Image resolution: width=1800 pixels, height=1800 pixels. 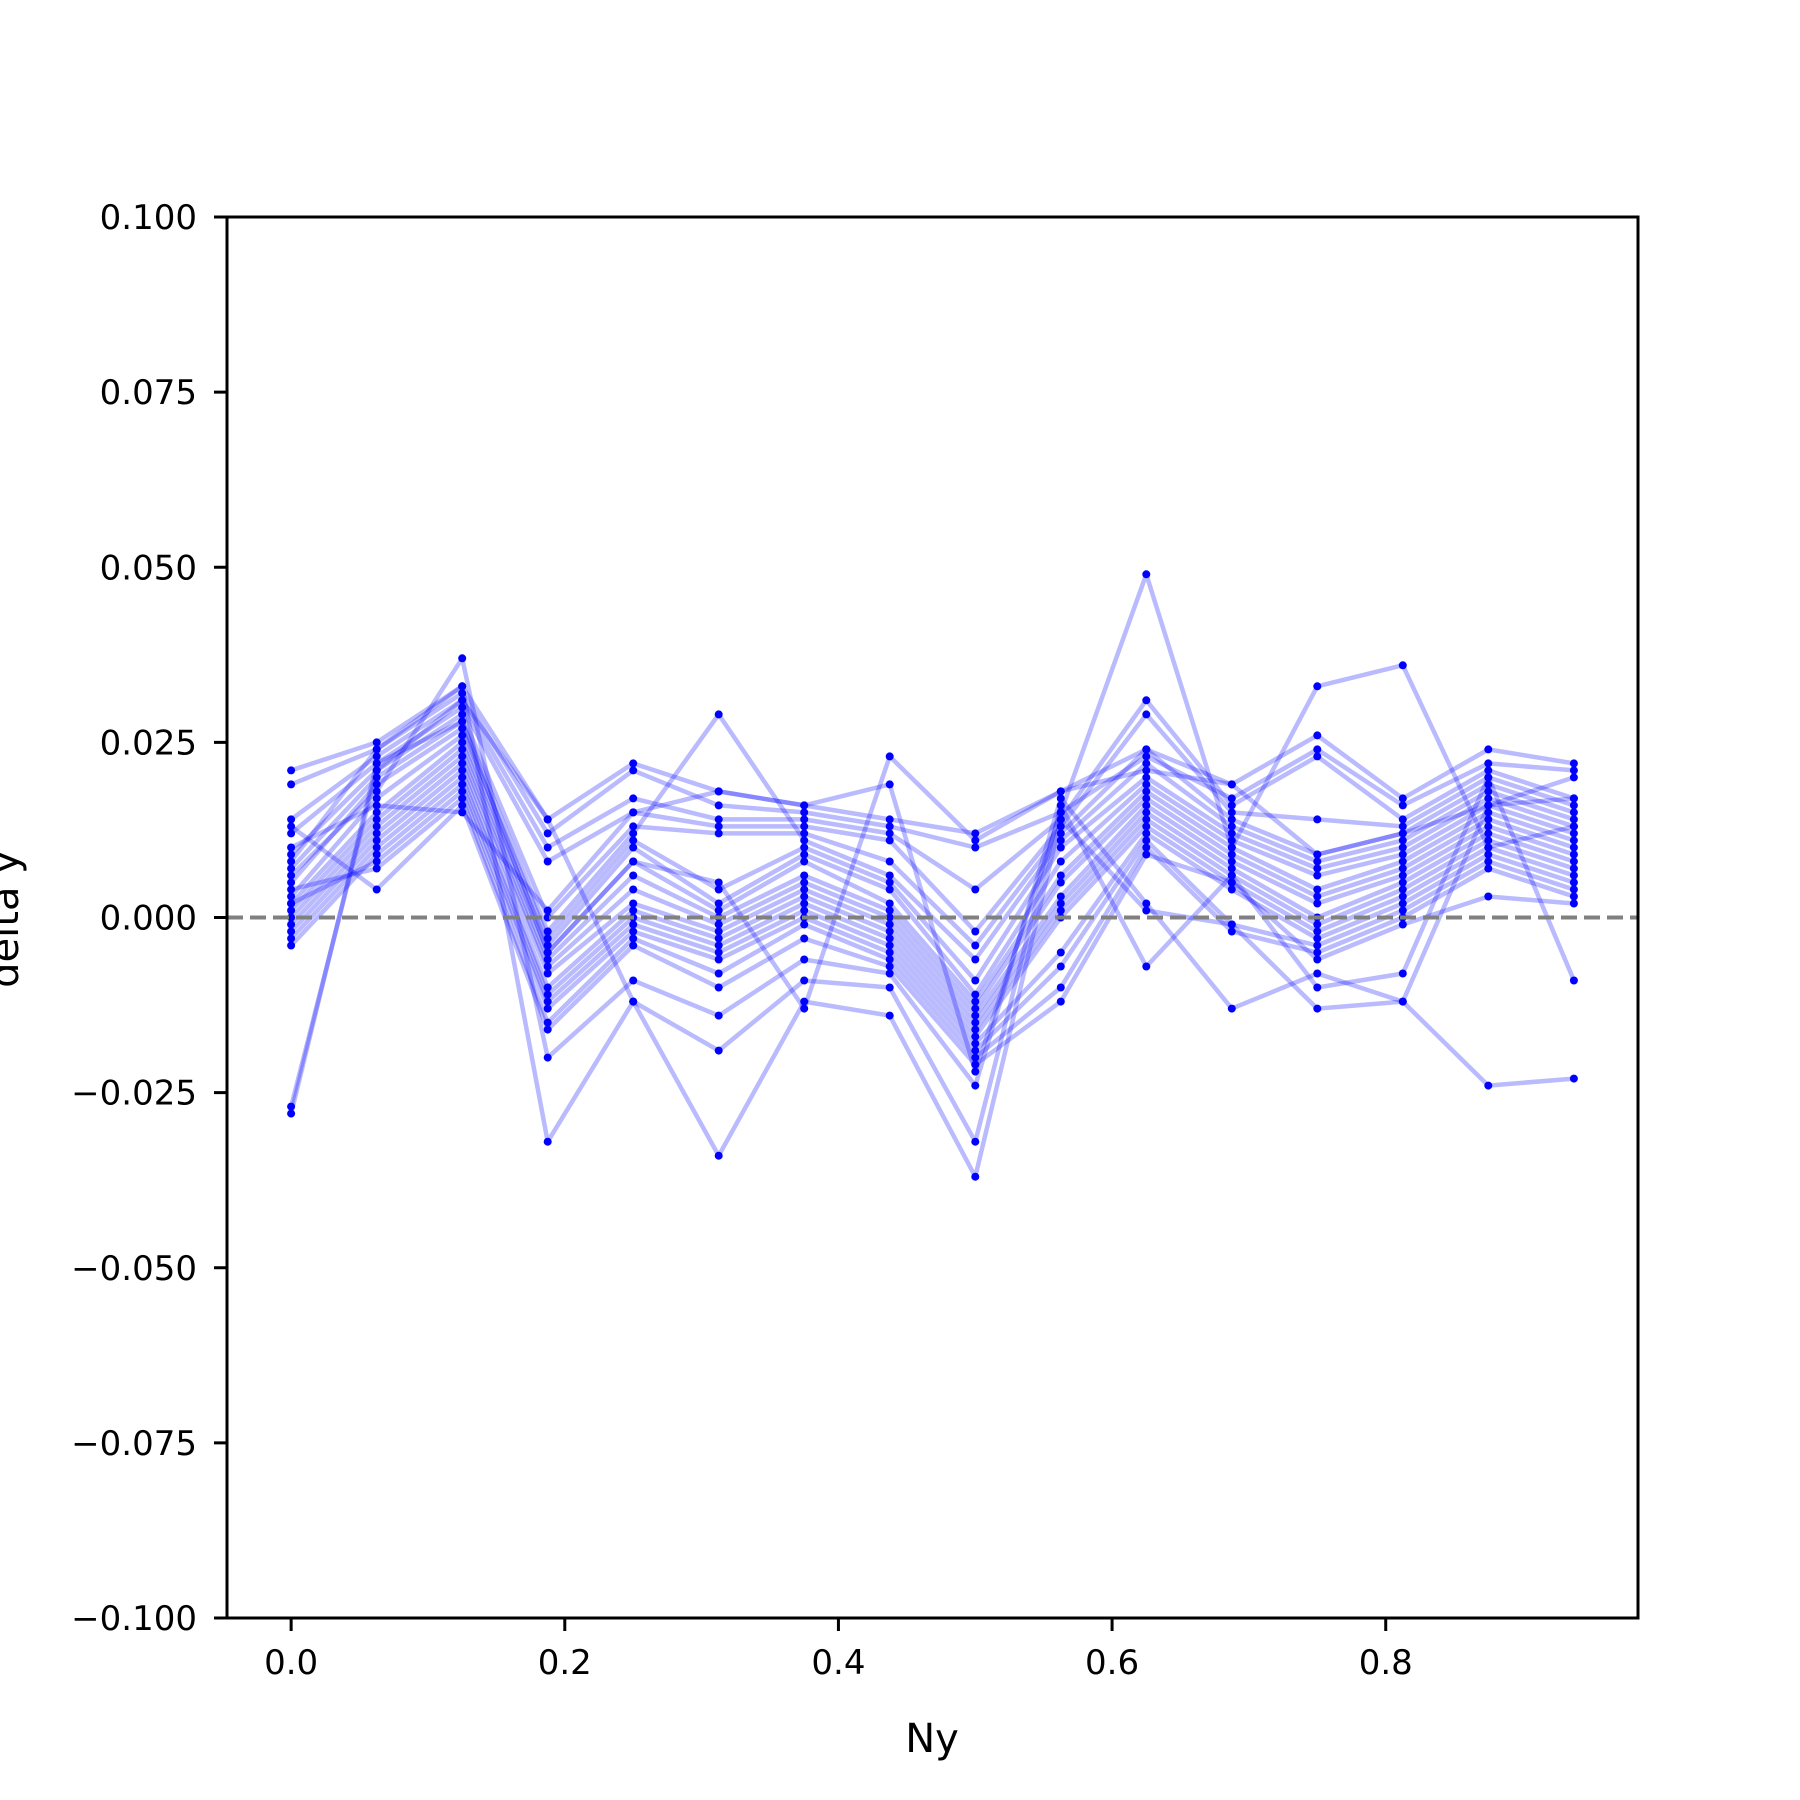 I want to click on y-tick-label: −0.075, so click(x=134, y=1444).